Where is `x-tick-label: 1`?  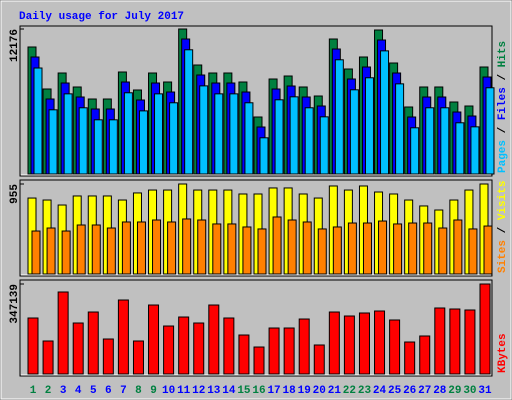
x-tick-label: 1 is located at coordinates (33, 391).